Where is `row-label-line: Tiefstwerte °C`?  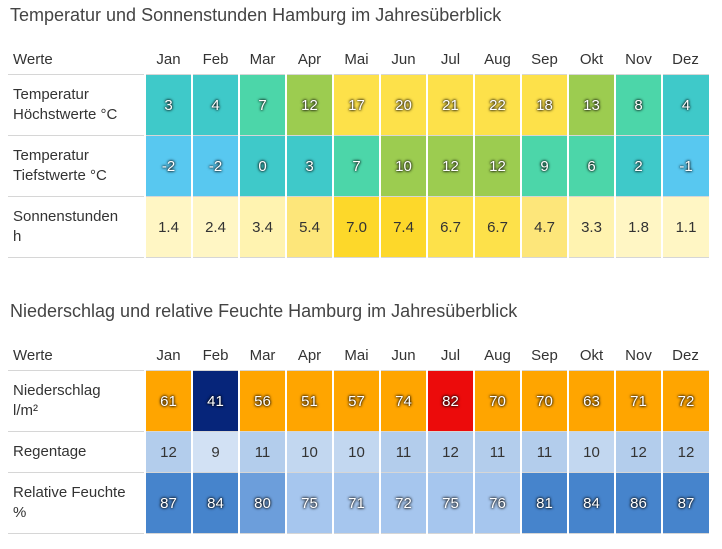
row-label-line: Tiefstwerte °C is located at coordinates (60, 175).